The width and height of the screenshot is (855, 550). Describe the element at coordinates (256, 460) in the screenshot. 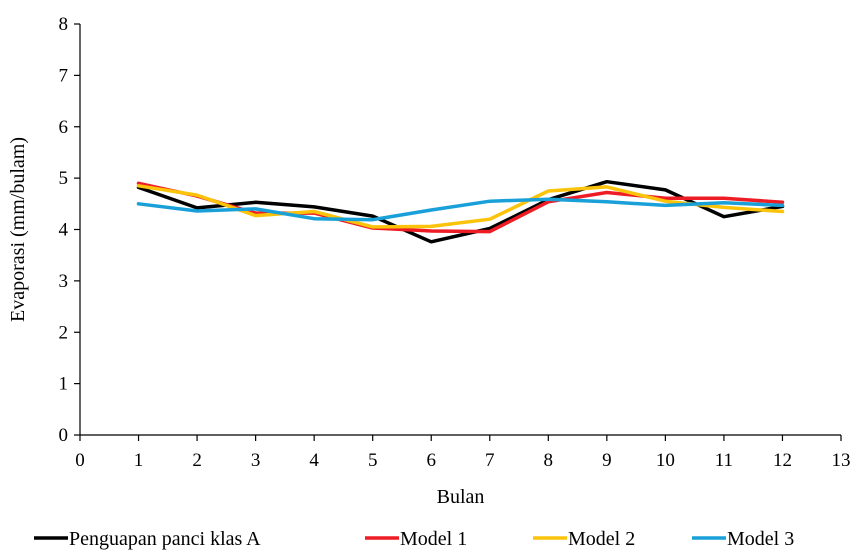

I see `x-tick-label: 3` at that location.